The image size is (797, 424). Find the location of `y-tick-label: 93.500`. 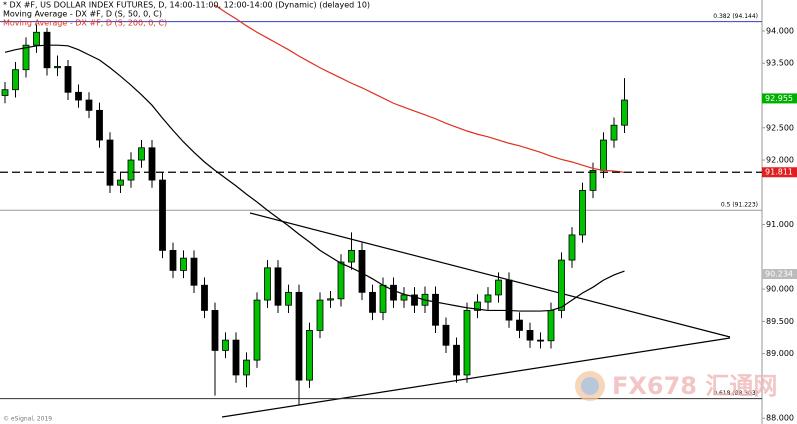

y-tick-label: 93.500 is located at coordinates (780, 63).